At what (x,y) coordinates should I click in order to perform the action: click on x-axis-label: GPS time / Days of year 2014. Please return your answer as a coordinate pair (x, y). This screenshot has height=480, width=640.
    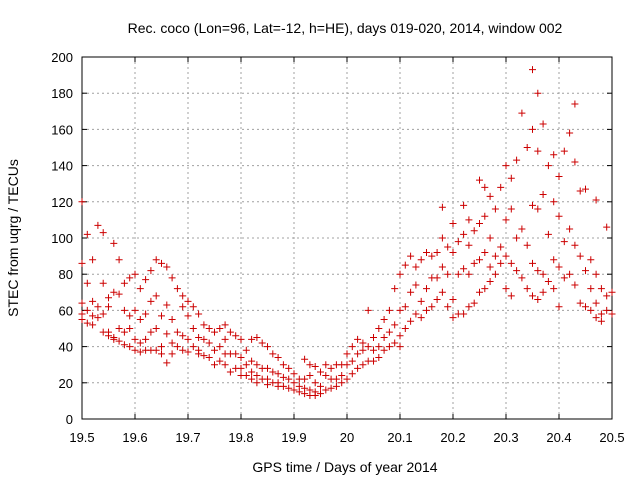
    Looking at the image, I should click on (344, 467).